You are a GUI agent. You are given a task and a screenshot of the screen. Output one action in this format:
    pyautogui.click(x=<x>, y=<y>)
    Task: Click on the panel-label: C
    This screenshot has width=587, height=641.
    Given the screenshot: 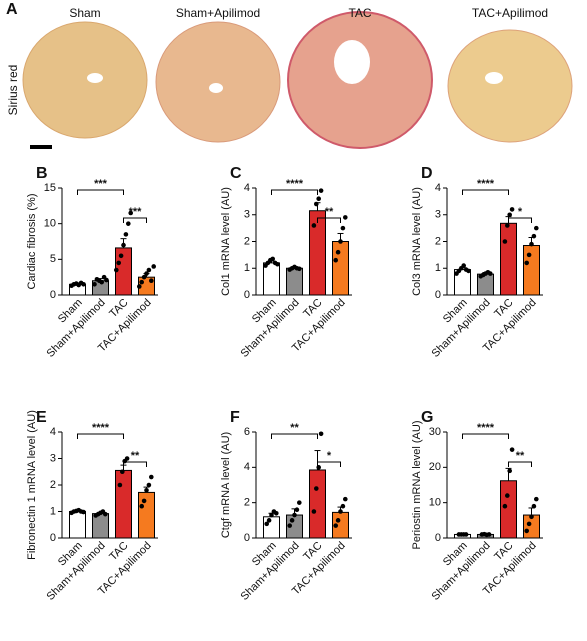 What is the action you would take?
    pyautogui.click(x=236, y=173)
    